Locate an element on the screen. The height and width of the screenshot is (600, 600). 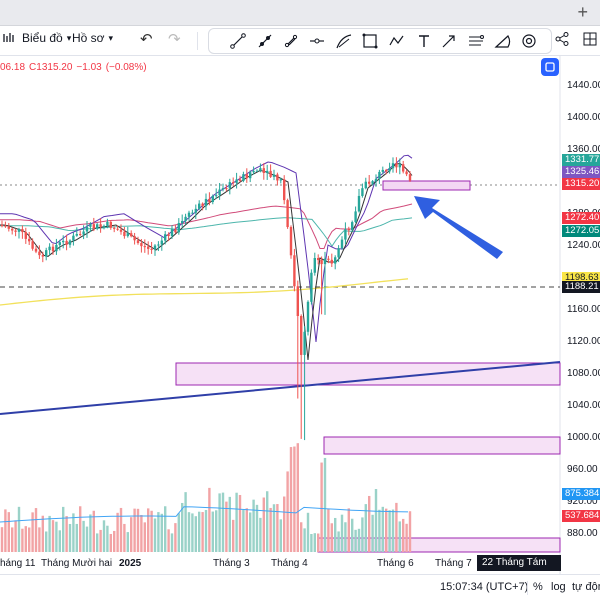
redo-button: ↷ is located at coordinates (174, 39).